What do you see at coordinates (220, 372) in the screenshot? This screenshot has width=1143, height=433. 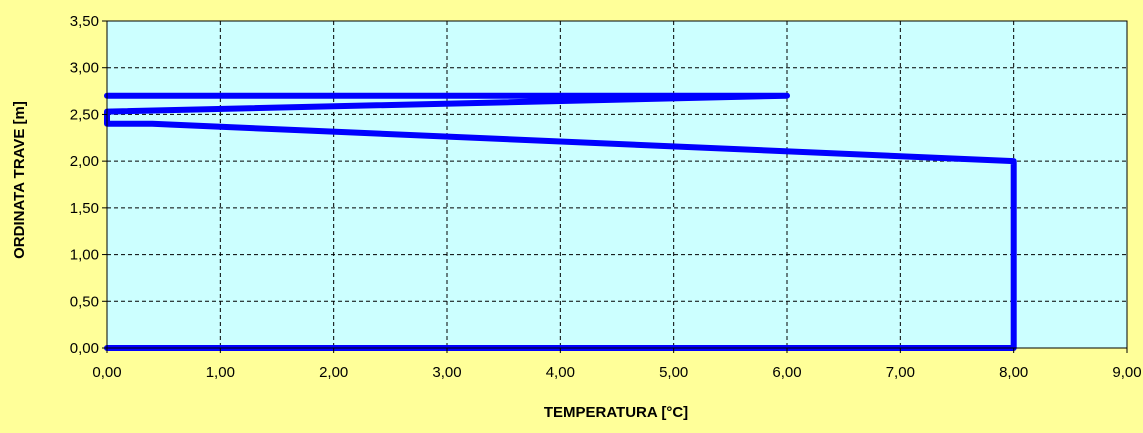 I see `x-tick-label: 1,00` at bounding box center [220, 372].